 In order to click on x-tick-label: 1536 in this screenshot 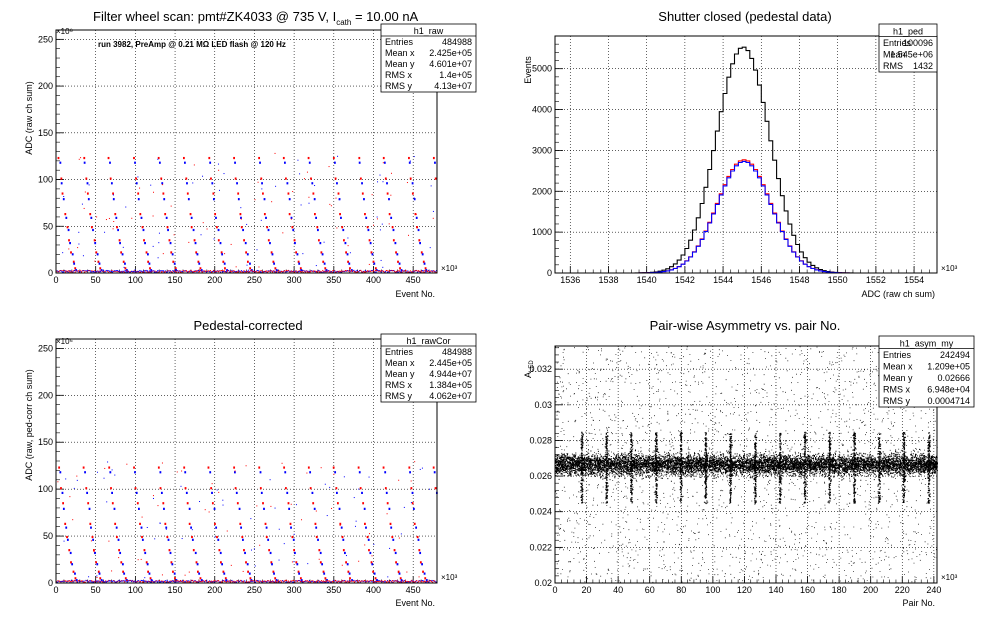, I will do `click(570, 280)`.